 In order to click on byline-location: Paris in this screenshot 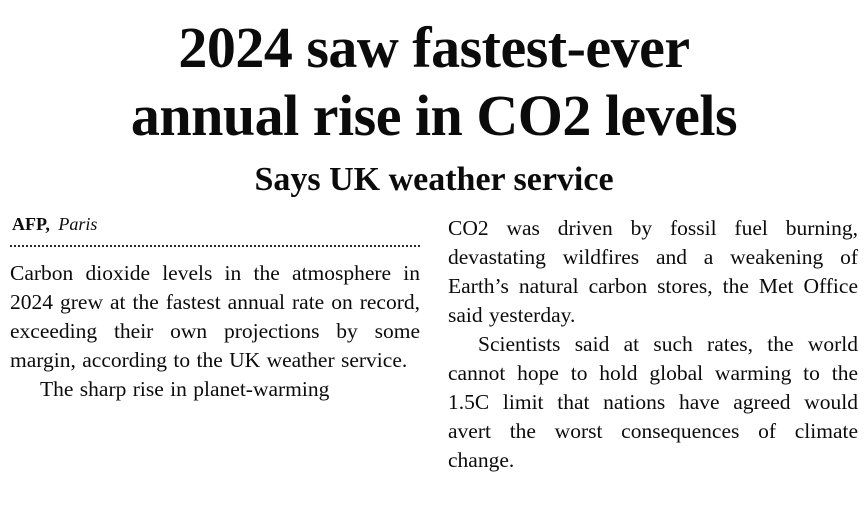, I will do `click(78, 224)`.